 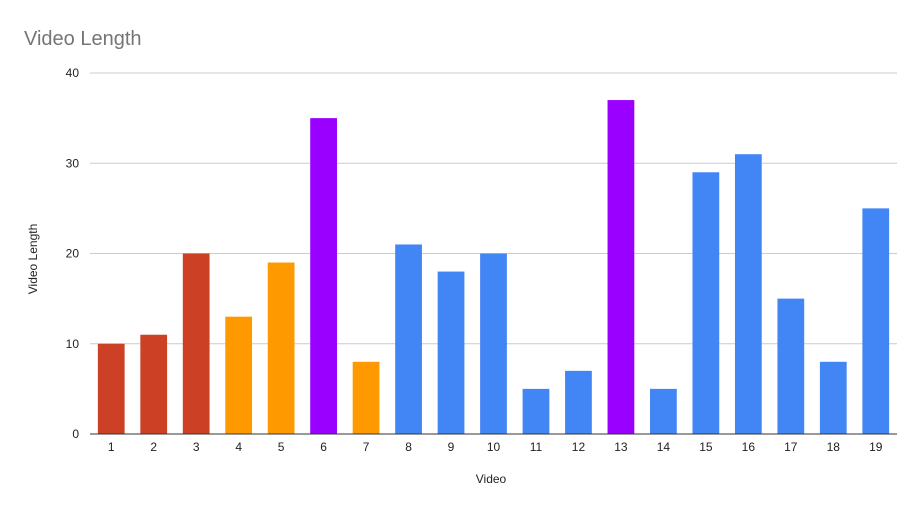 I want to click on y-tick-label: 40, so click(x=73, y=73).